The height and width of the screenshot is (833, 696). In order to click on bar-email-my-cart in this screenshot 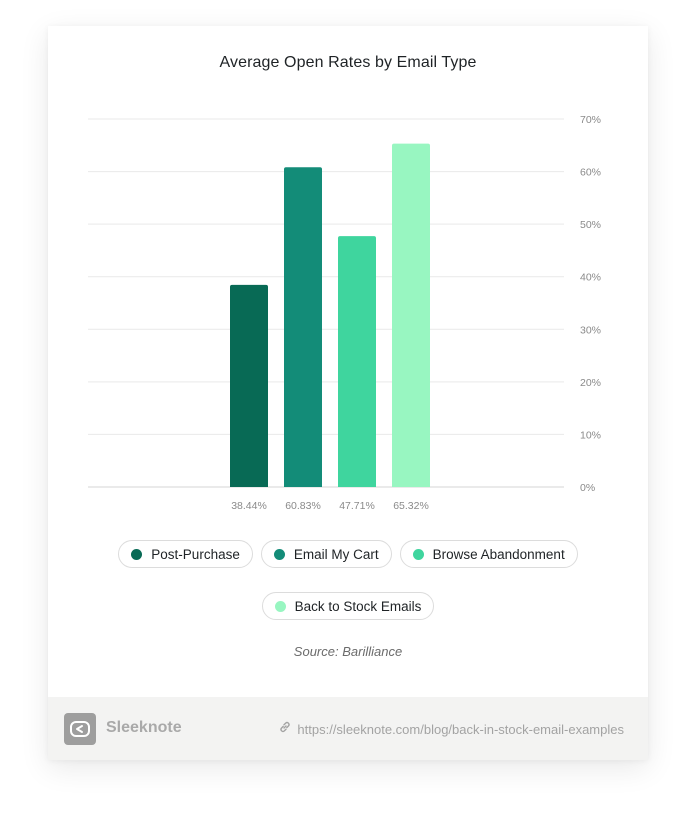, I will do `click(303, 327)`.